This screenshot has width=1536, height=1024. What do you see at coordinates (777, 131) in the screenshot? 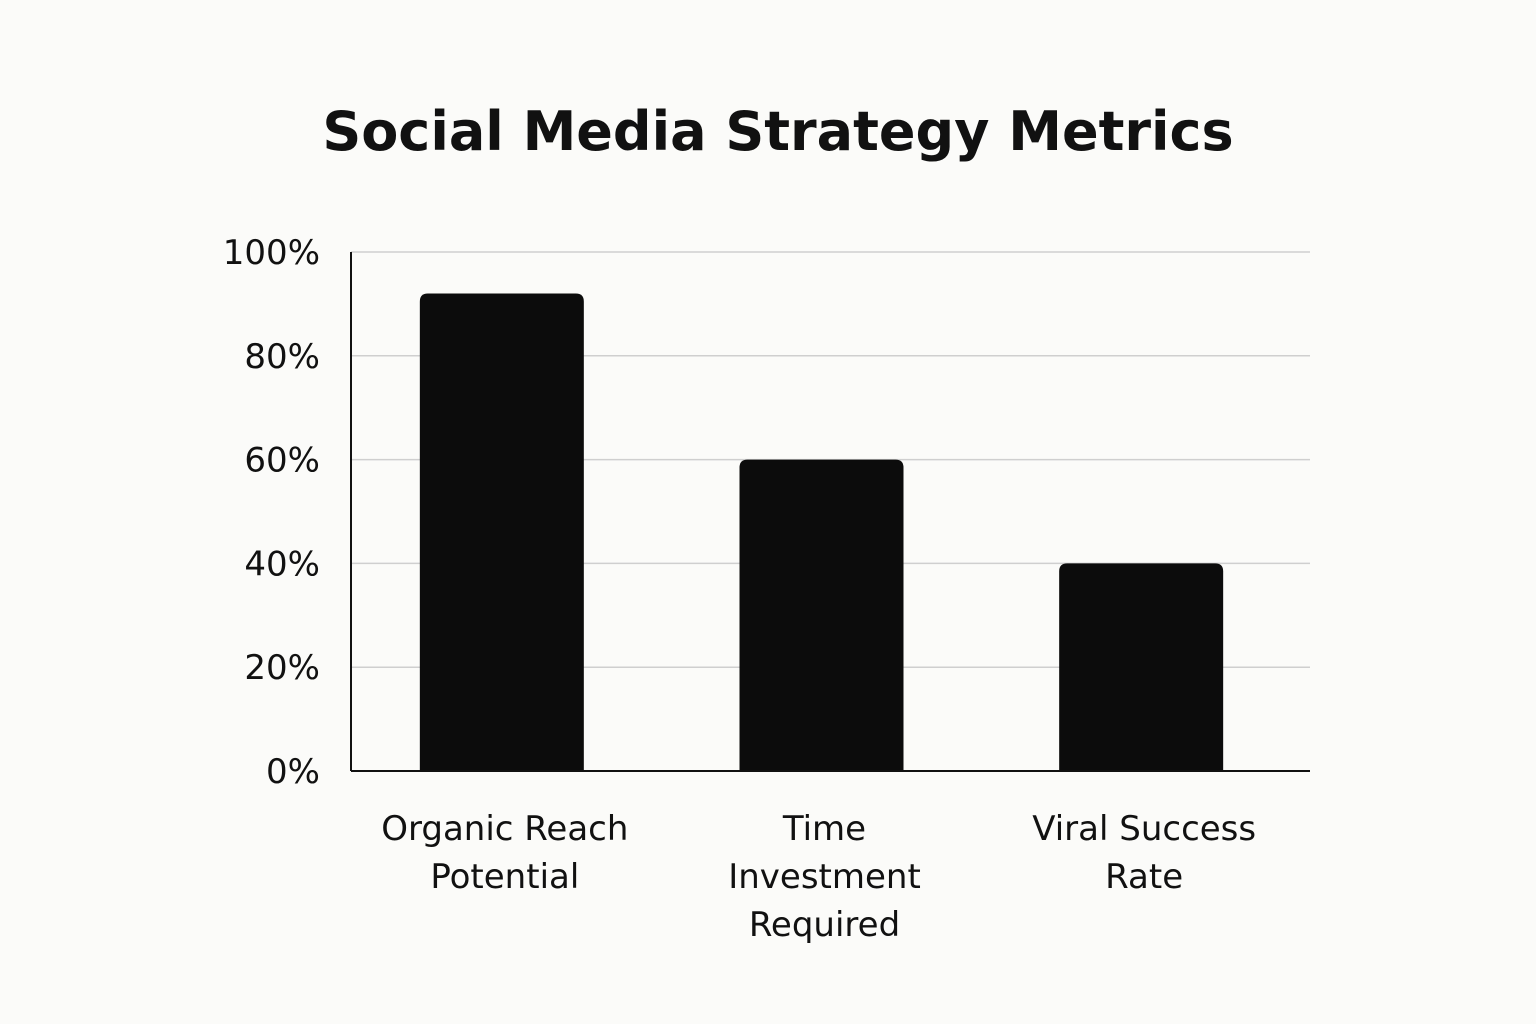
I see `chart-title: Social Media Strategy Metrics` at bounding box center [777, 131].